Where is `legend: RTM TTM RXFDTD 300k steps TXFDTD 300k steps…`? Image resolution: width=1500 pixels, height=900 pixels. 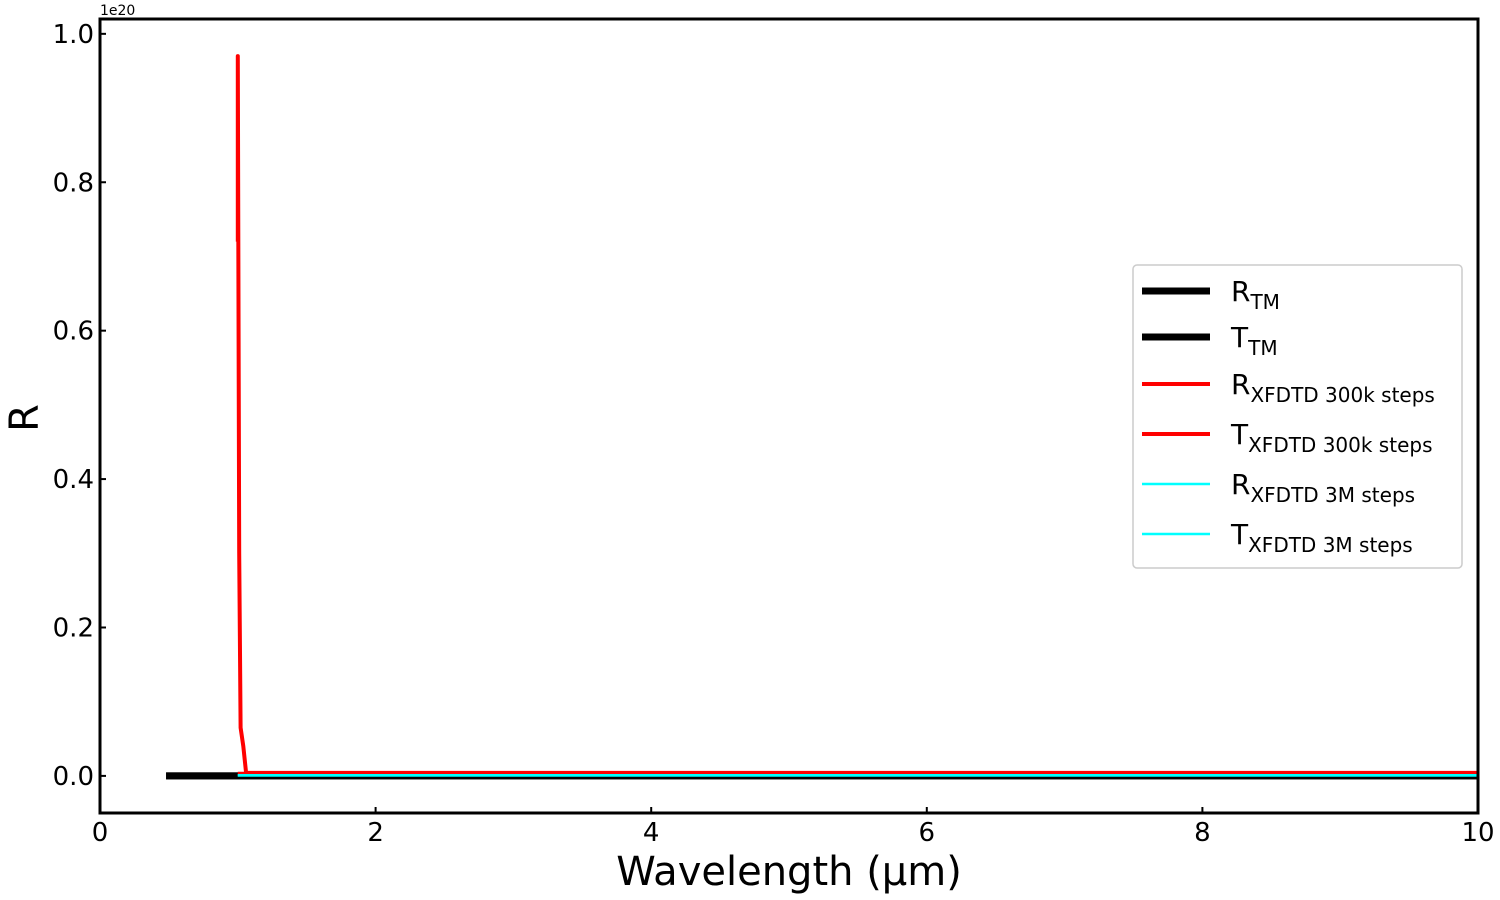
legend: RTM TTM RXFDTD 300k steps TXFDTD 300k steps… is located at coordinates (1297, 416).